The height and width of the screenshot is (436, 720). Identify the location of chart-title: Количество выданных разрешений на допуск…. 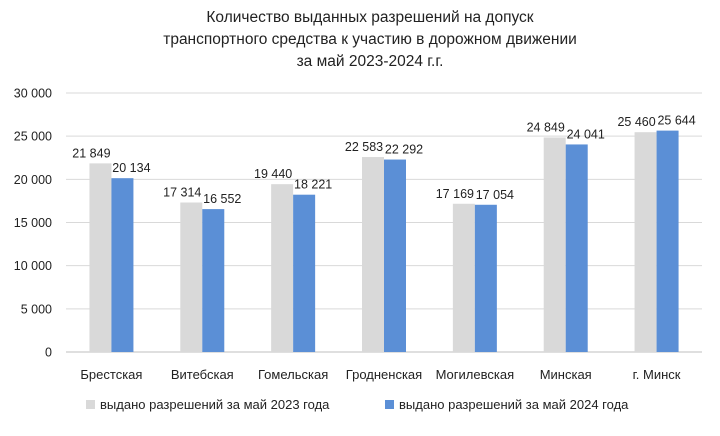
(370, 39).